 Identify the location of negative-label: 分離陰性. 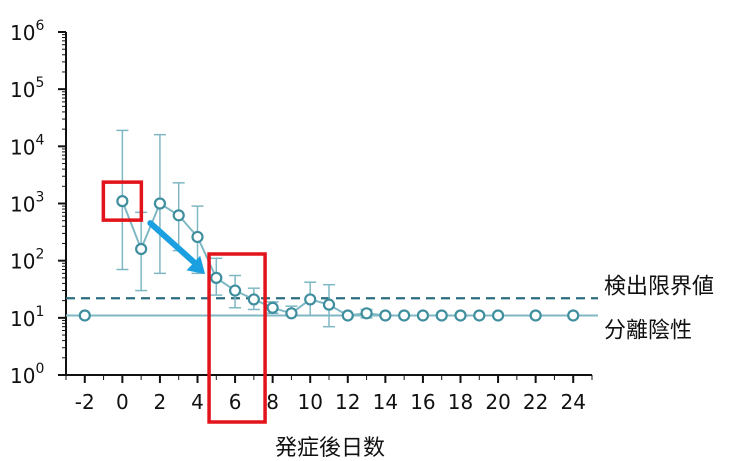
(648, 330).